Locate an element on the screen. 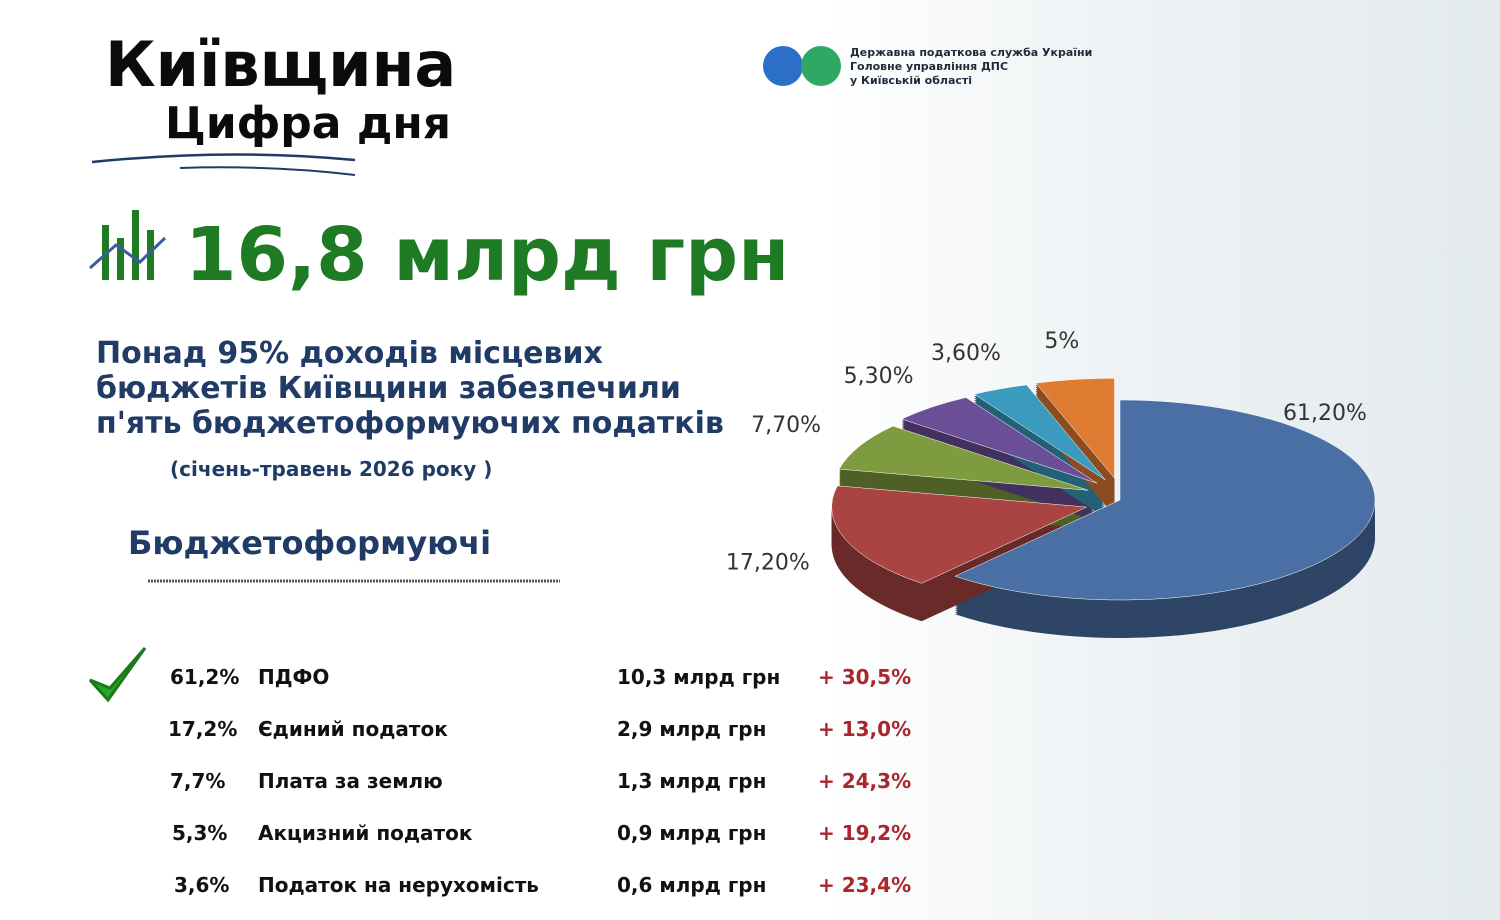  period: (січень-травень 2026 року ) is located at coordinates (331, 469).